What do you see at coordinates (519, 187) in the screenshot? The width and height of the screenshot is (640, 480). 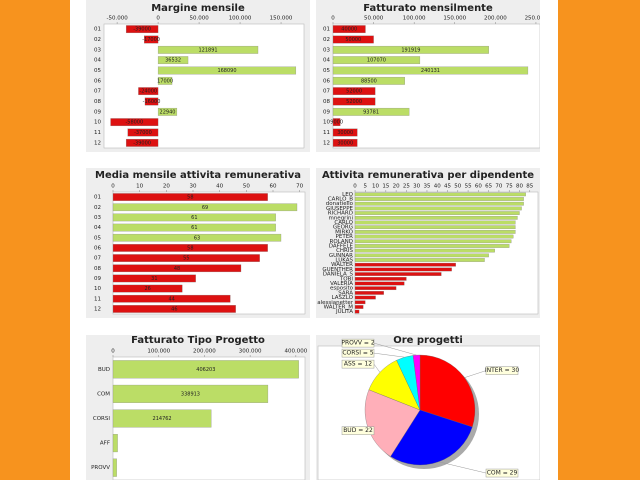 I see `x-tick-label: 80` at bounding box center [519, 187].